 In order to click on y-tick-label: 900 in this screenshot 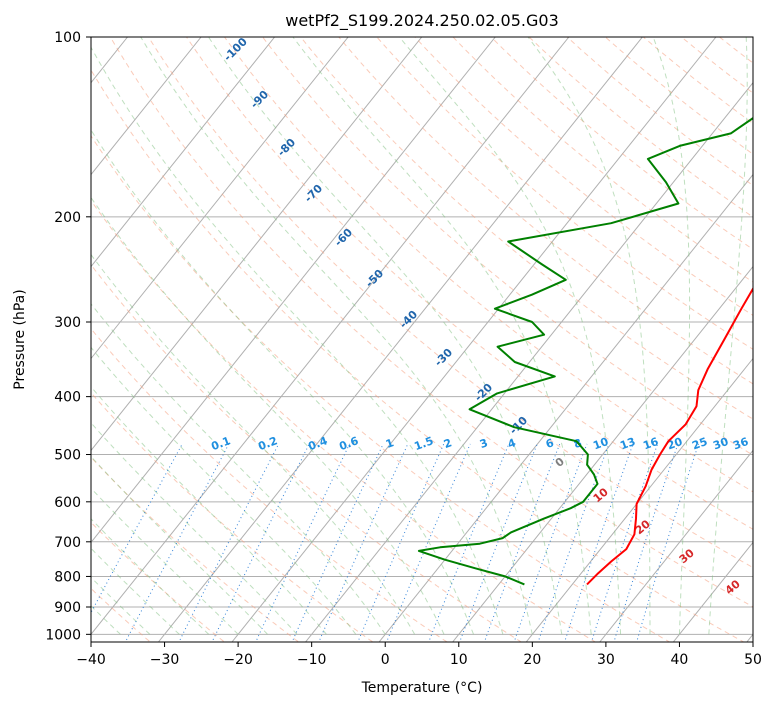, I will do `click(67, 608)`.